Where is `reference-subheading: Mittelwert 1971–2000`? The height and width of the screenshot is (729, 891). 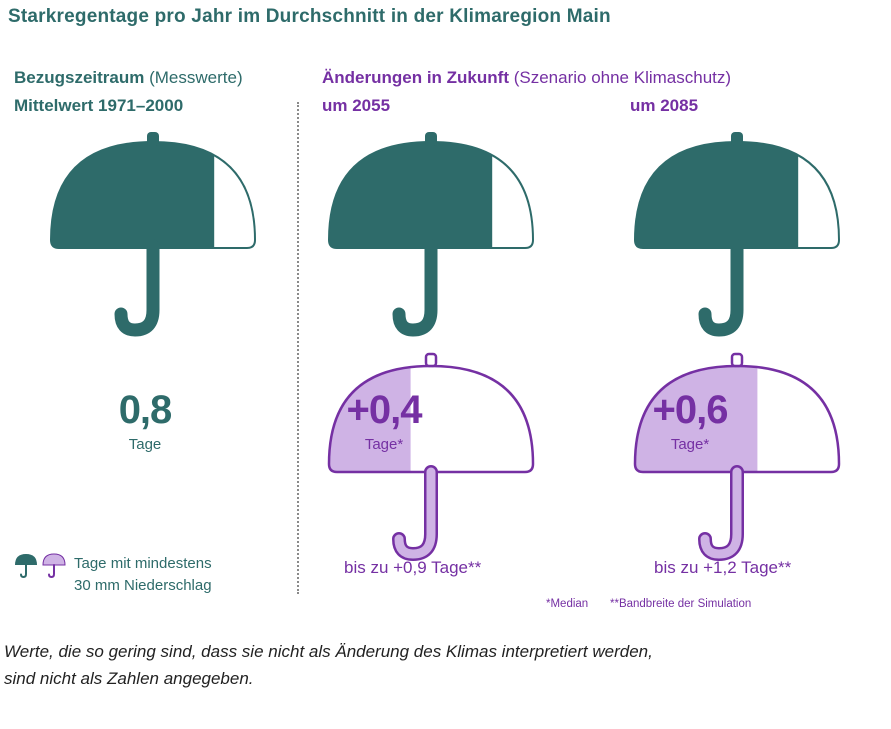 reference-subheading: Mittelwert 1971–2000 is located at coordinates (99, 105).